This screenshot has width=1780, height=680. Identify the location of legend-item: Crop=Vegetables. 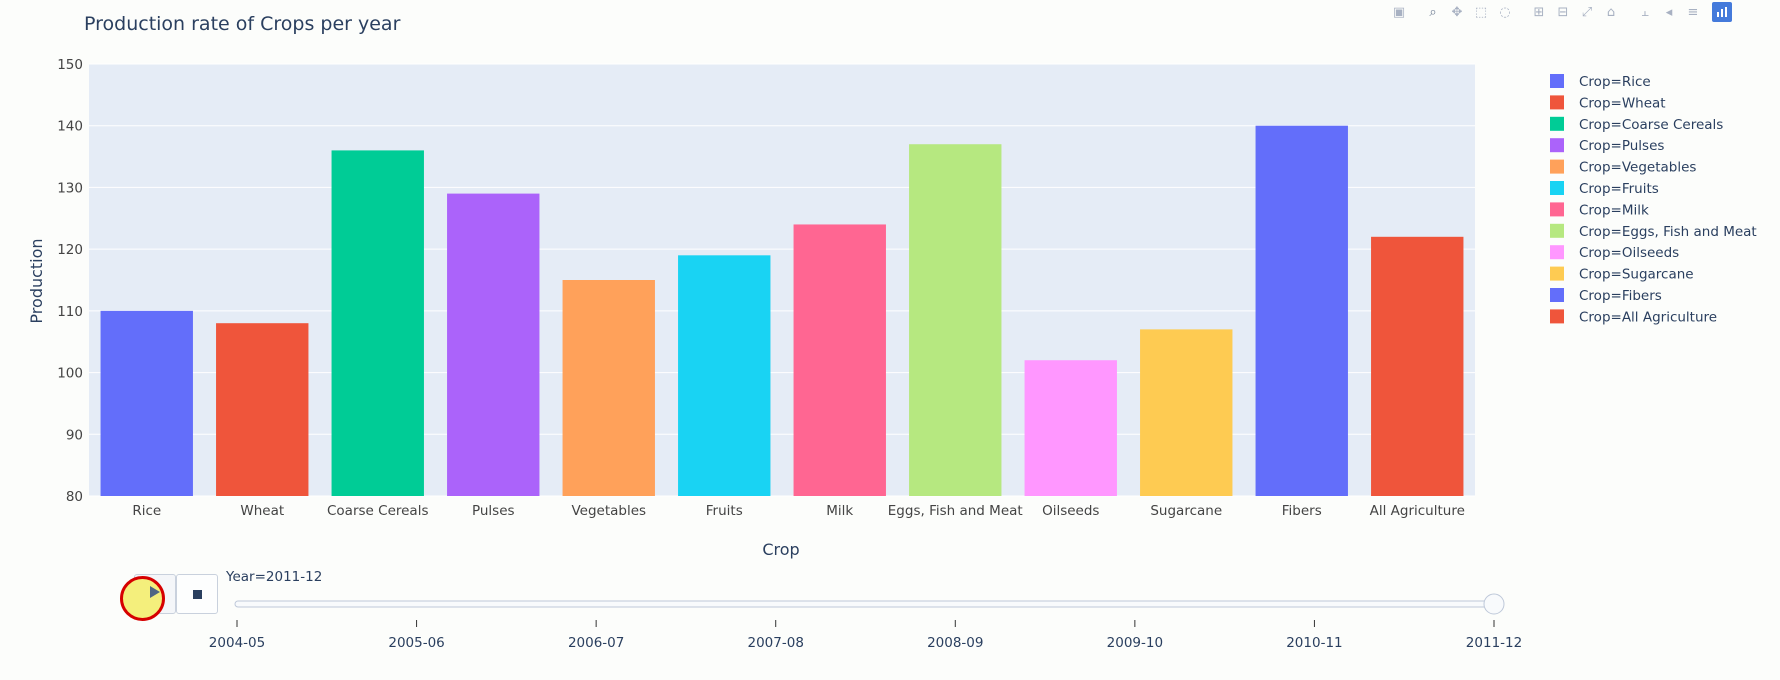
(1623, 167).